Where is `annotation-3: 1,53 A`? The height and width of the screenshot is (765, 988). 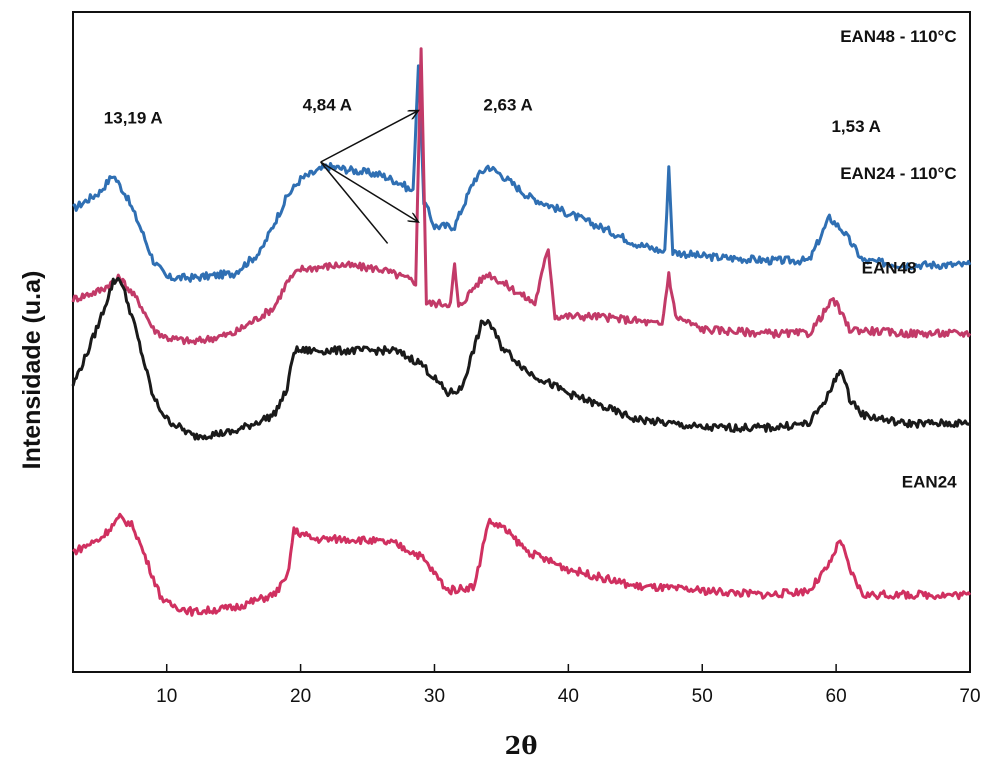 annotation-3: 1,53 A is located at coordinates (855, 126).